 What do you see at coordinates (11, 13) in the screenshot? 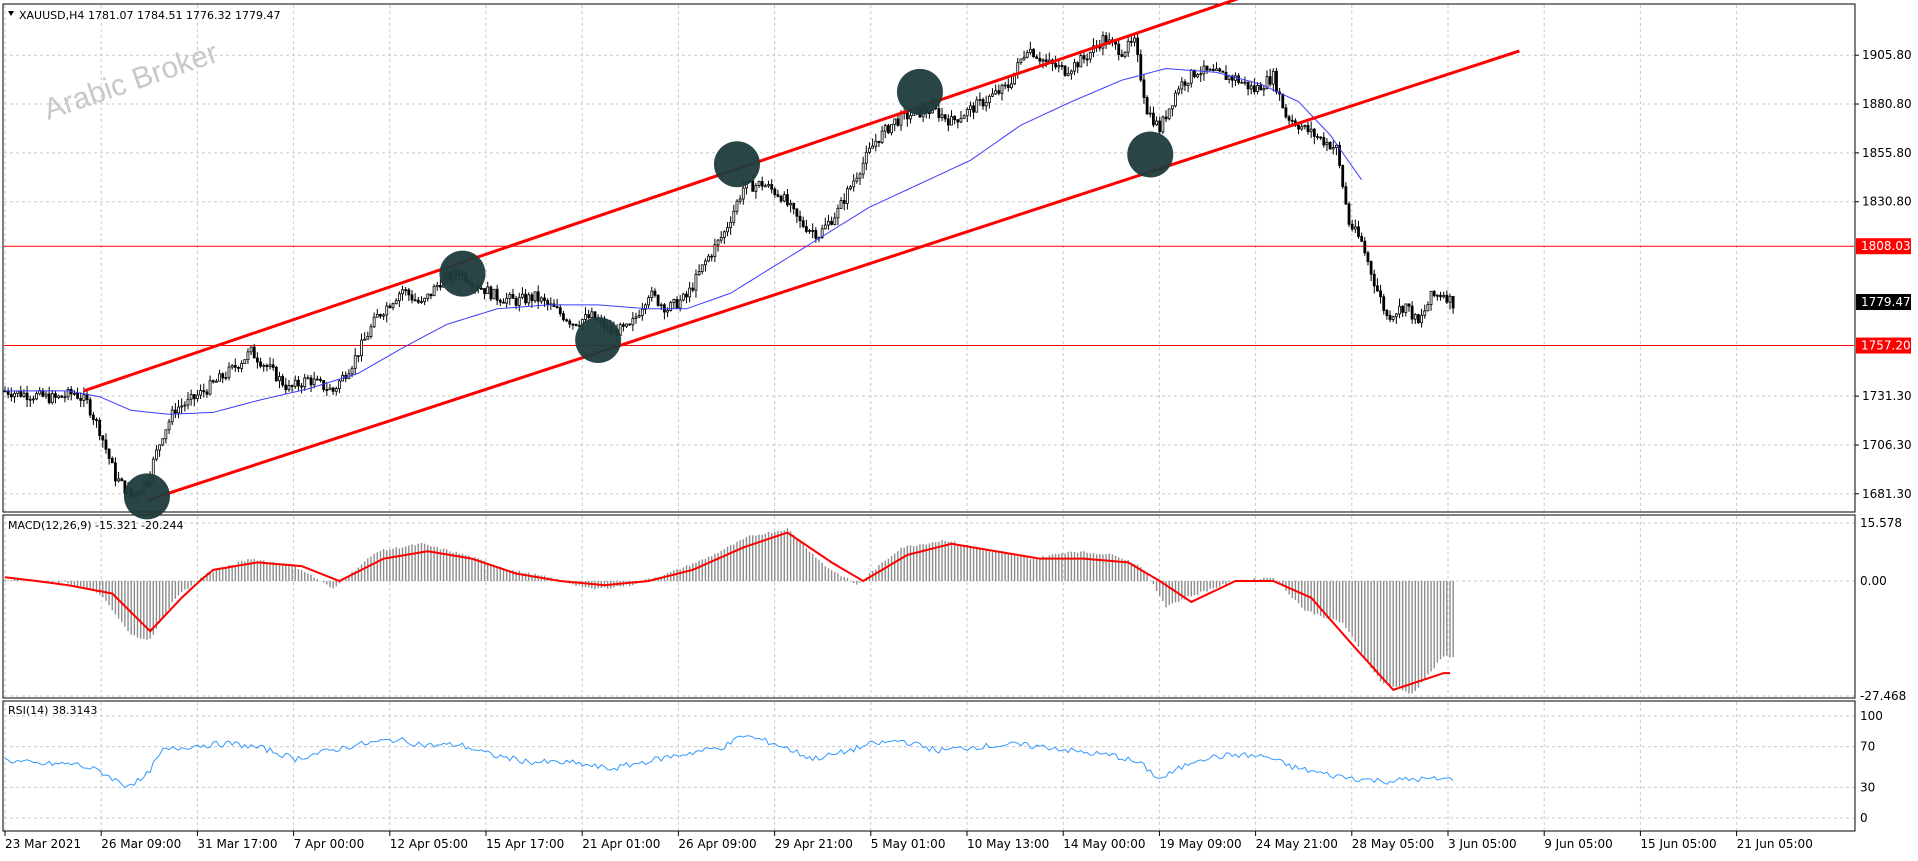
I see `collapse-triangle-icon` at bounding box center [11, 13].